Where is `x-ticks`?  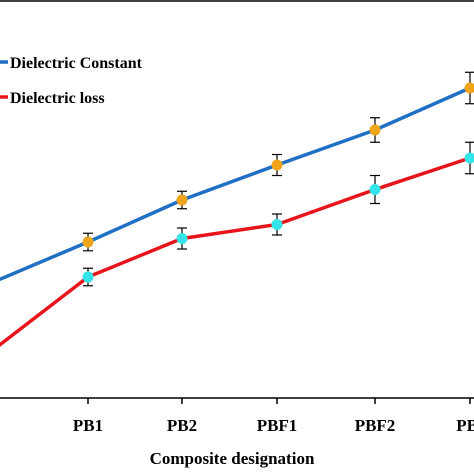
x-ticks is located at coordinates (279, 401).